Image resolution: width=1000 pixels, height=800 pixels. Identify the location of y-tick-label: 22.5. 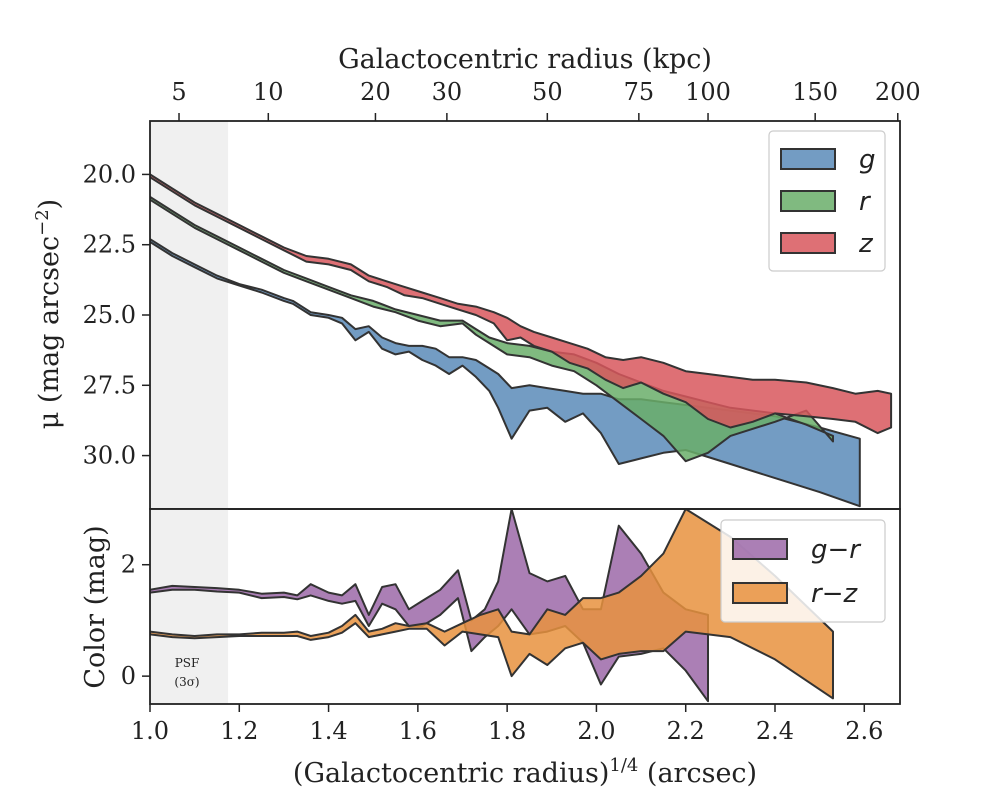
(109, 245).